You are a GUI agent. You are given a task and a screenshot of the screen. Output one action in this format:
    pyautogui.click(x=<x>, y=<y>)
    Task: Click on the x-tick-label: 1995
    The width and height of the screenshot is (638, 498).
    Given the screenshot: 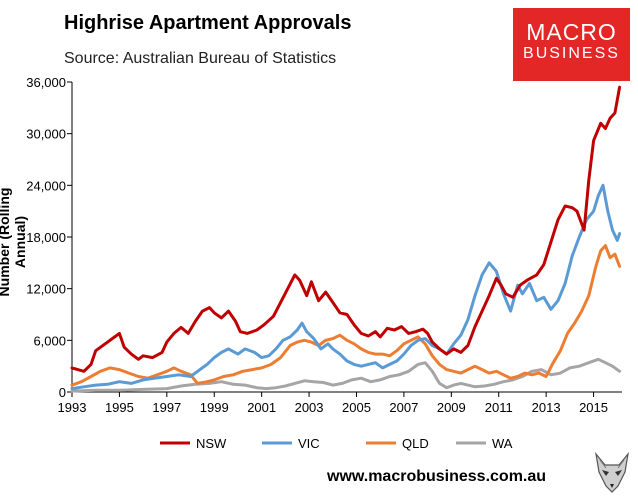 What is the action you would take?
    pyautogui.click(x=119, y=407)
    